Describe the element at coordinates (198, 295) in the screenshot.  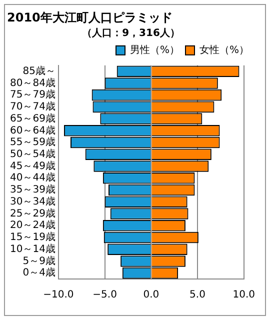
I see `x-tick-label: 5.0` at that location.